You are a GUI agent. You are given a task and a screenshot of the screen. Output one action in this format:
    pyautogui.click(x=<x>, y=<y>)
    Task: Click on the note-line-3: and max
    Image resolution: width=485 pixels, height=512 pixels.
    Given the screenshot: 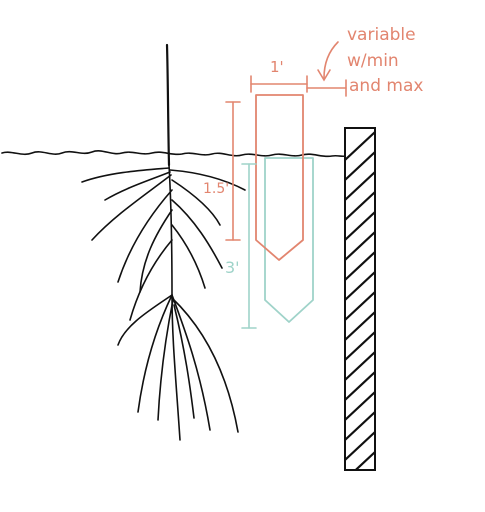 What is the action you would take?
    pyautogui.click(x=386, y=86)
    